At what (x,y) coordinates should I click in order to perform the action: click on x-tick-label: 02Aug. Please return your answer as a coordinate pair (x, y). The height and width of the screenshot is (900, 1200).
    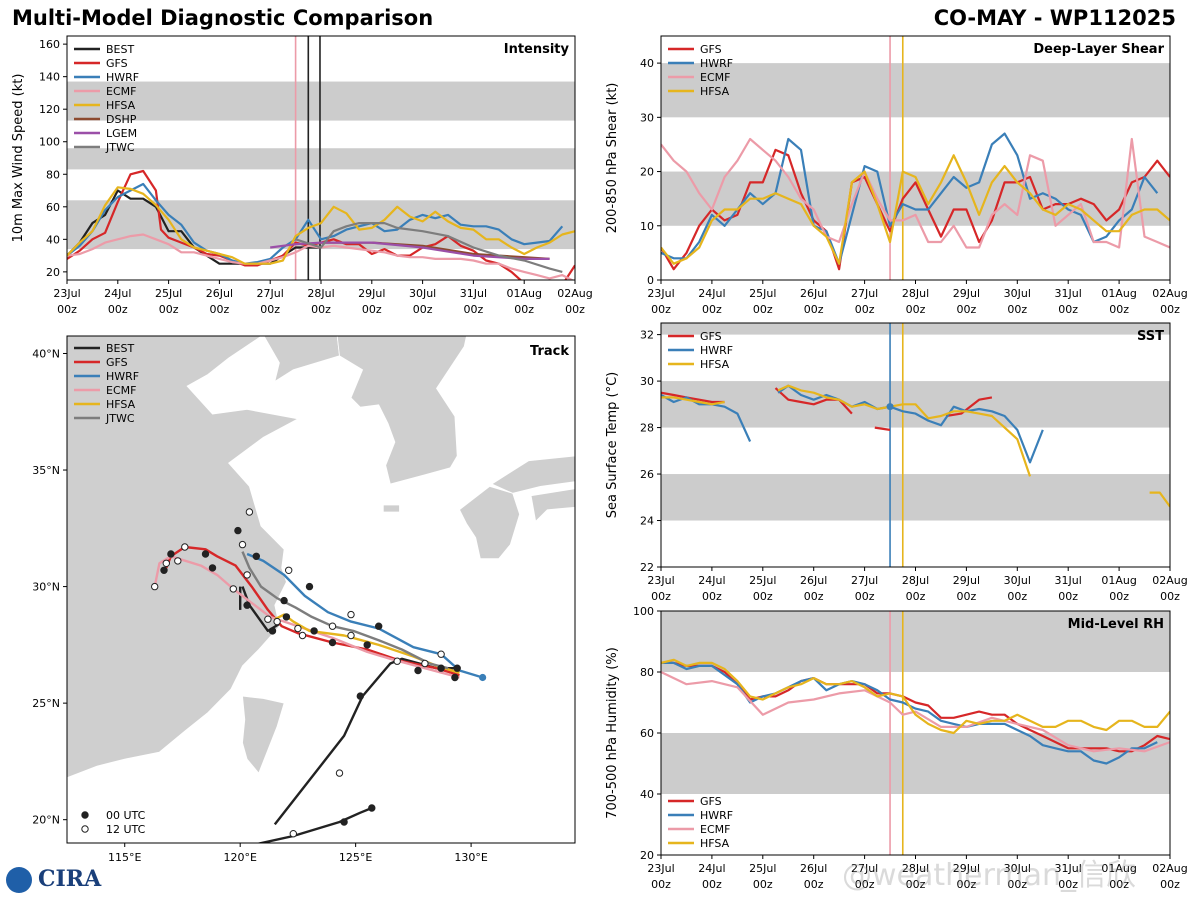
    Looking at the image, I should click on (1169, 293).